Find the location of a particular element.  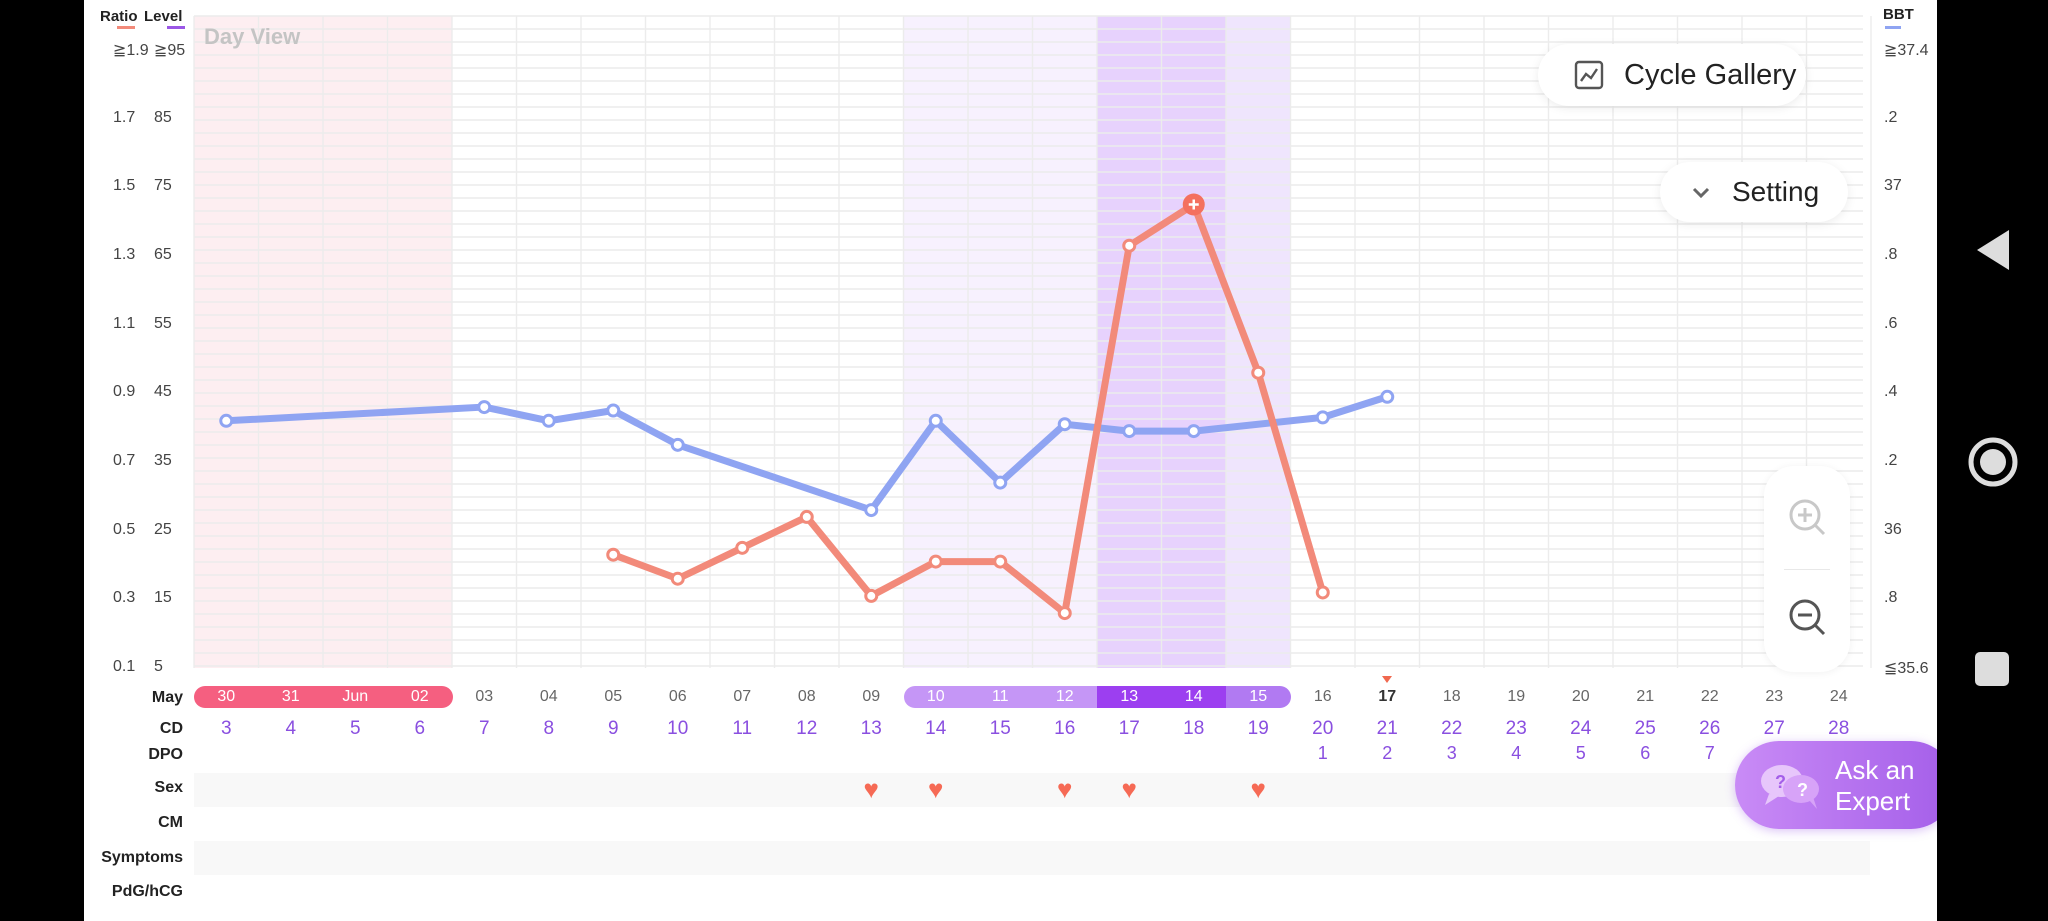

date-label: 09 is located at coordinates (871, 696).